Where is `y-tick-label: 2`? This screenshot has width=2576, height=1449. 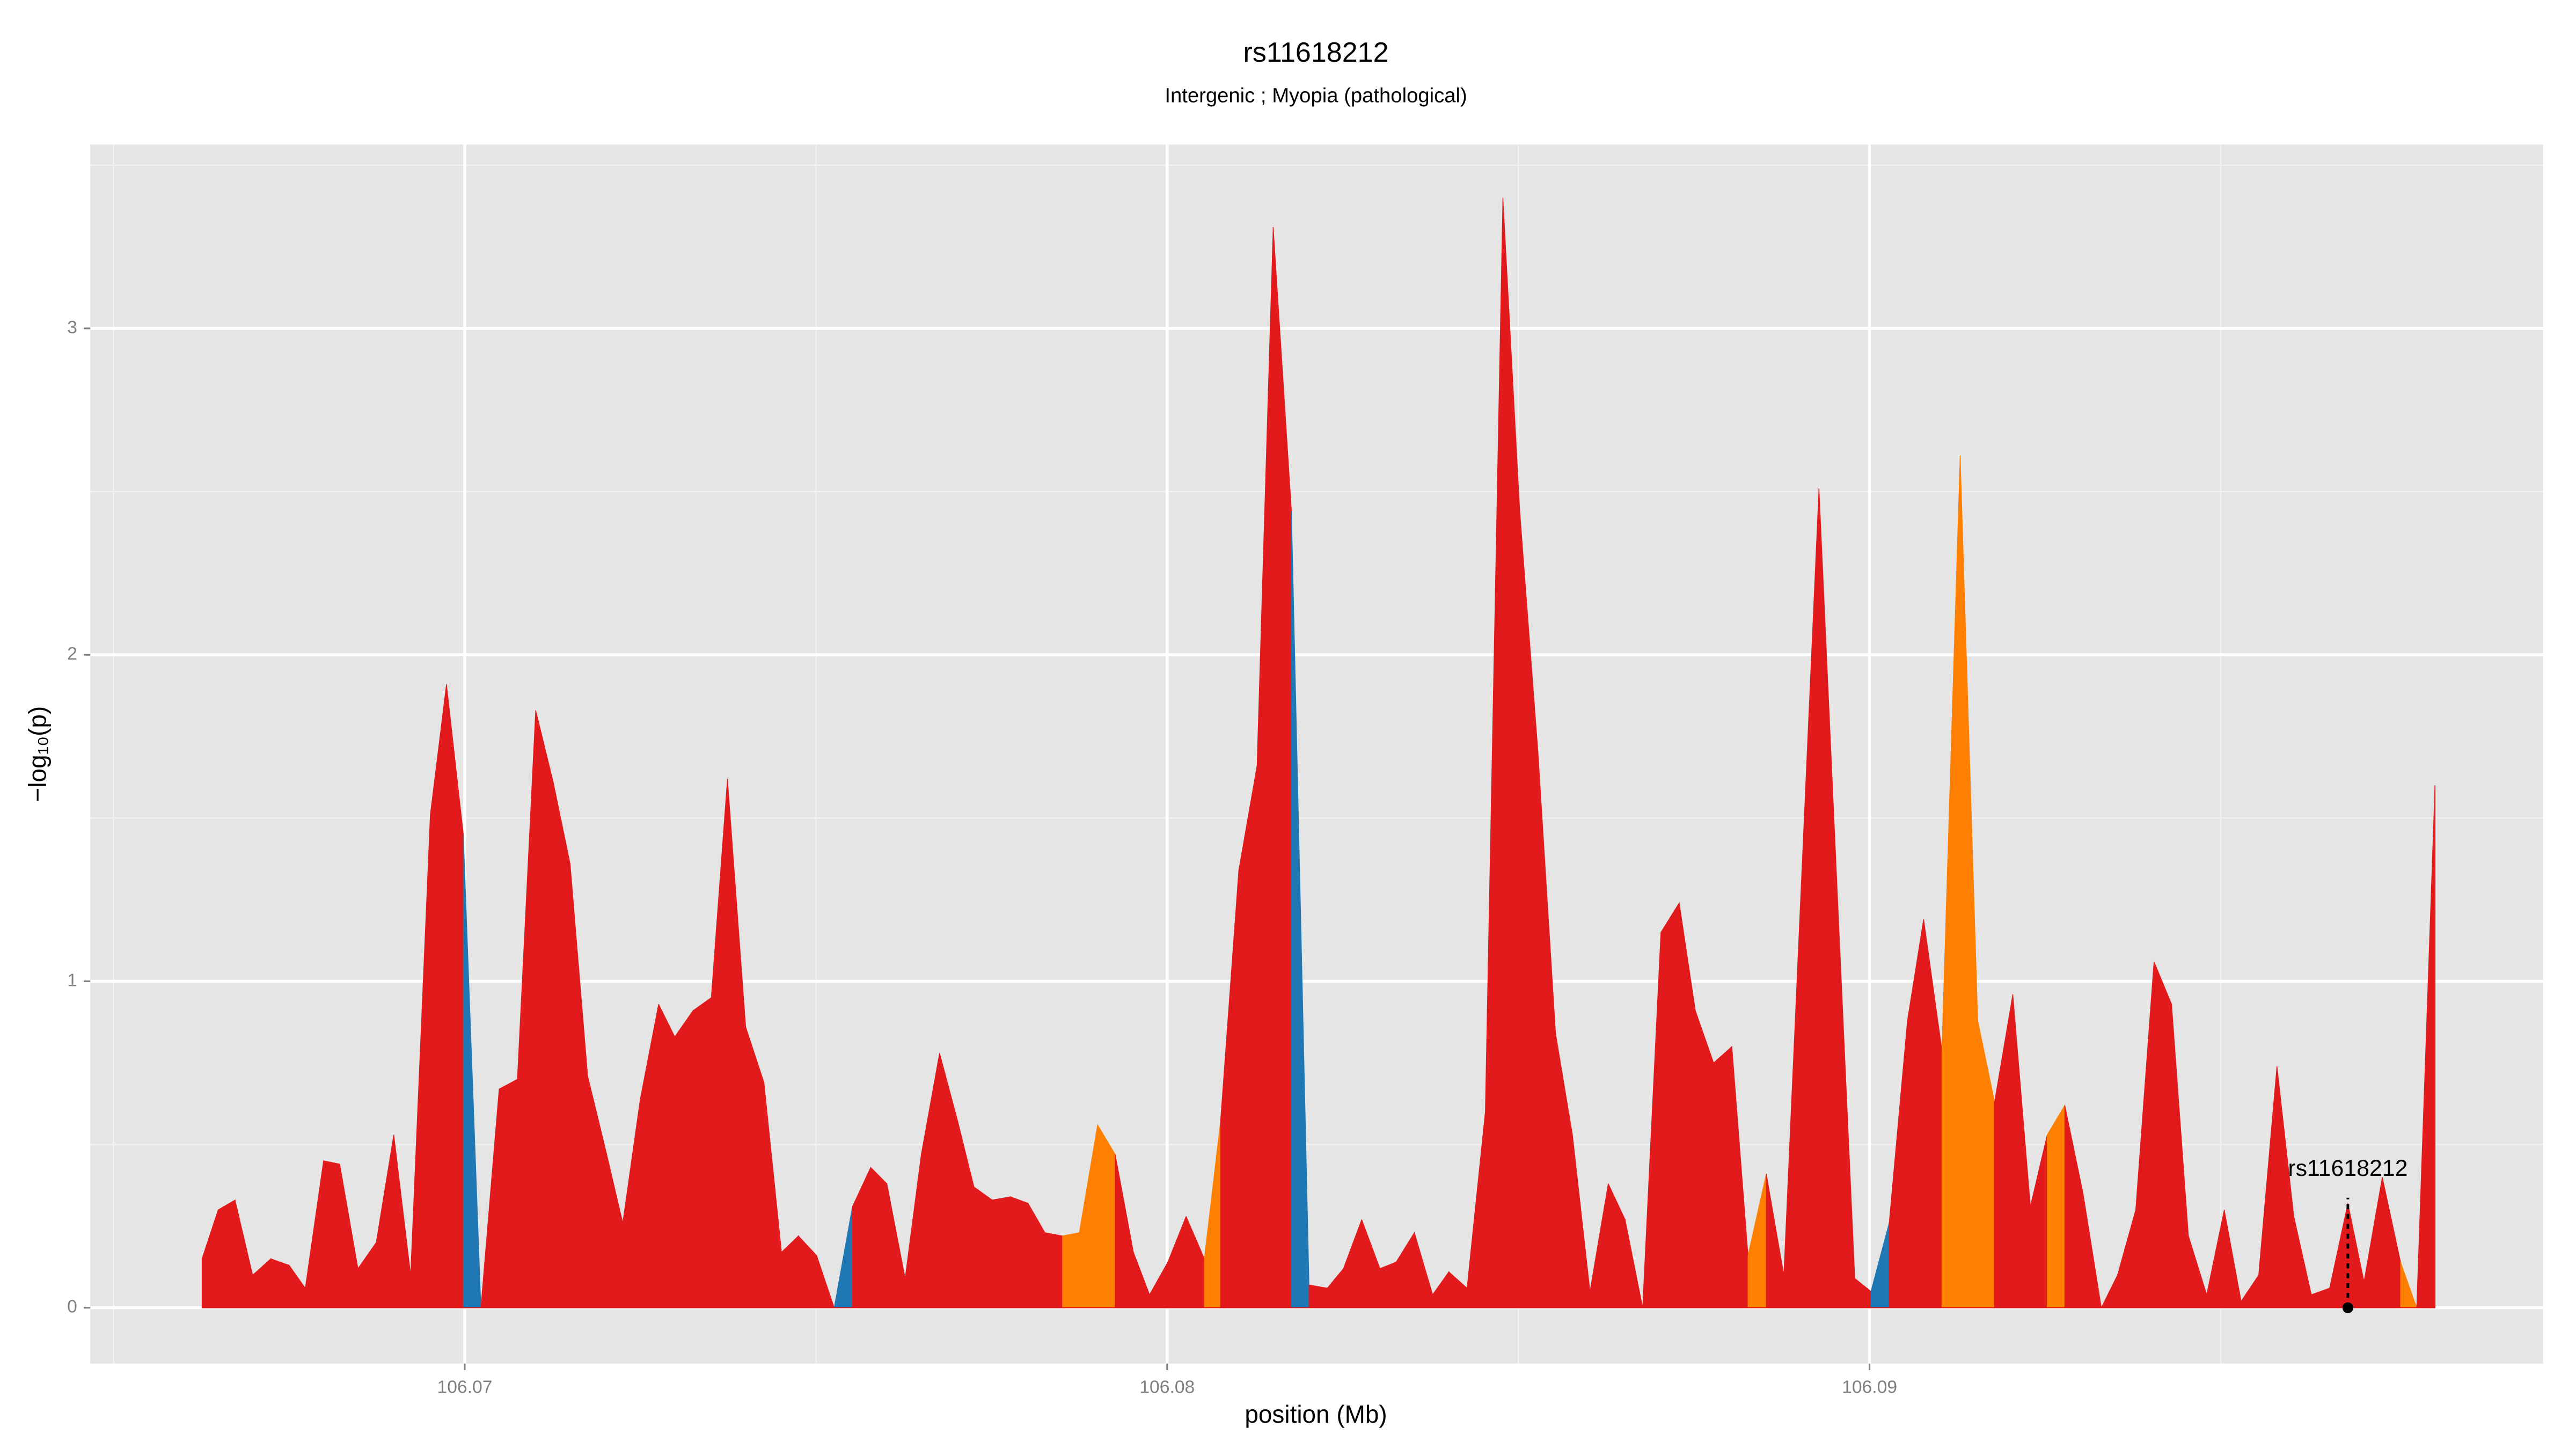
y-tick-label: 2 is located at coordinates (72, 654).